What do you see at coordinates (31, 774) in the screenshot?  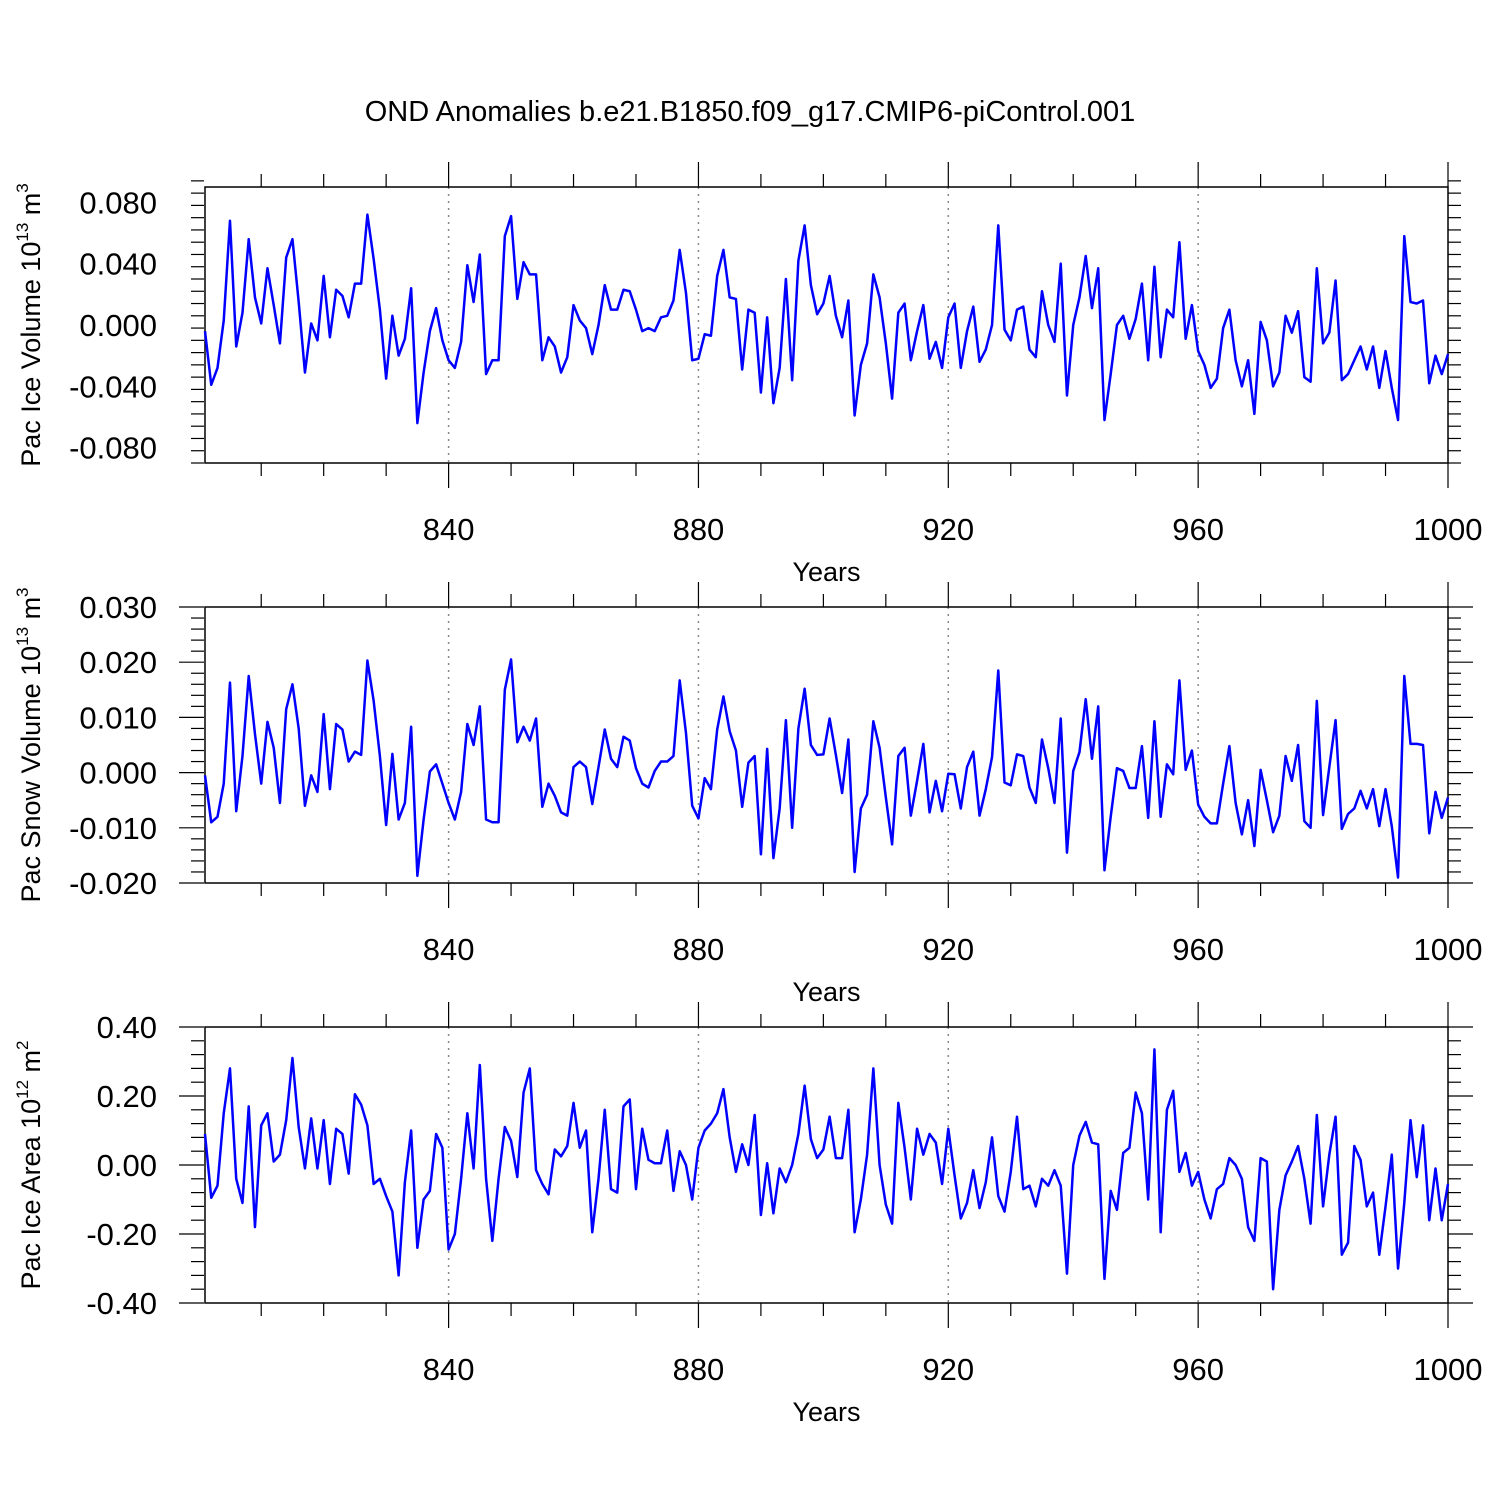 I see `y-axis-label-text: Pac Snow Volume 10` at bounding box center [31, 774].